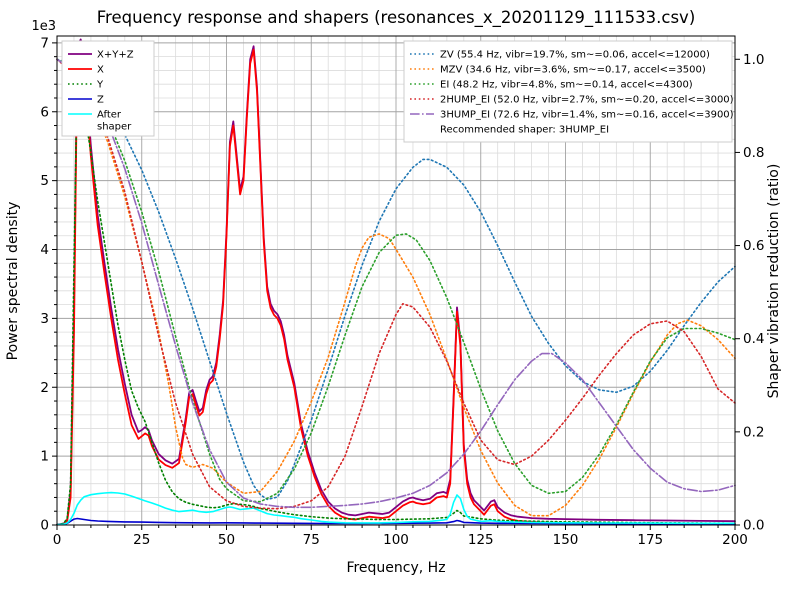  Describe the element at coordinates (100, 85) in the screenshot. I see `legend-label-y: Y` at that location.